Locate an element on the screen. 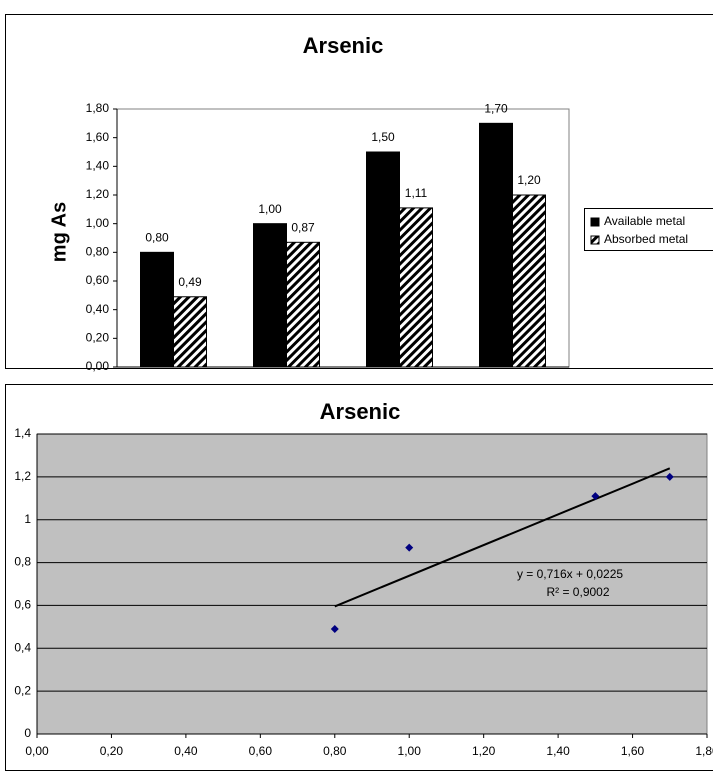 The image size is (713, 776). x-tick-label: 1,20 is located at coordinates (484, 751).